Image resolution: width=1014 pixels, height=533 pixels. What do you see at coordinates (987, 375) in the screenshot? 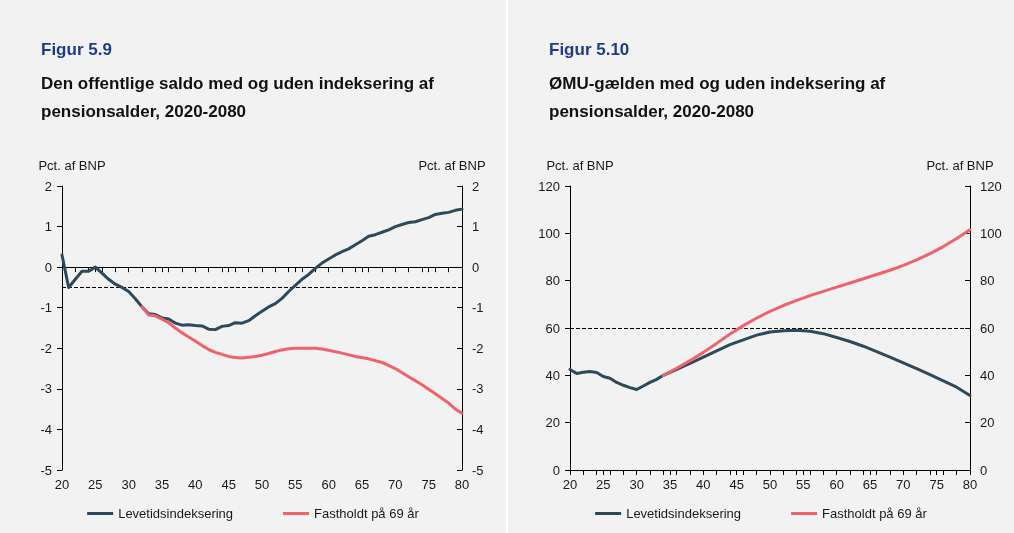
I see `y2-tick-label: 40` at bounding box center [987, 375].